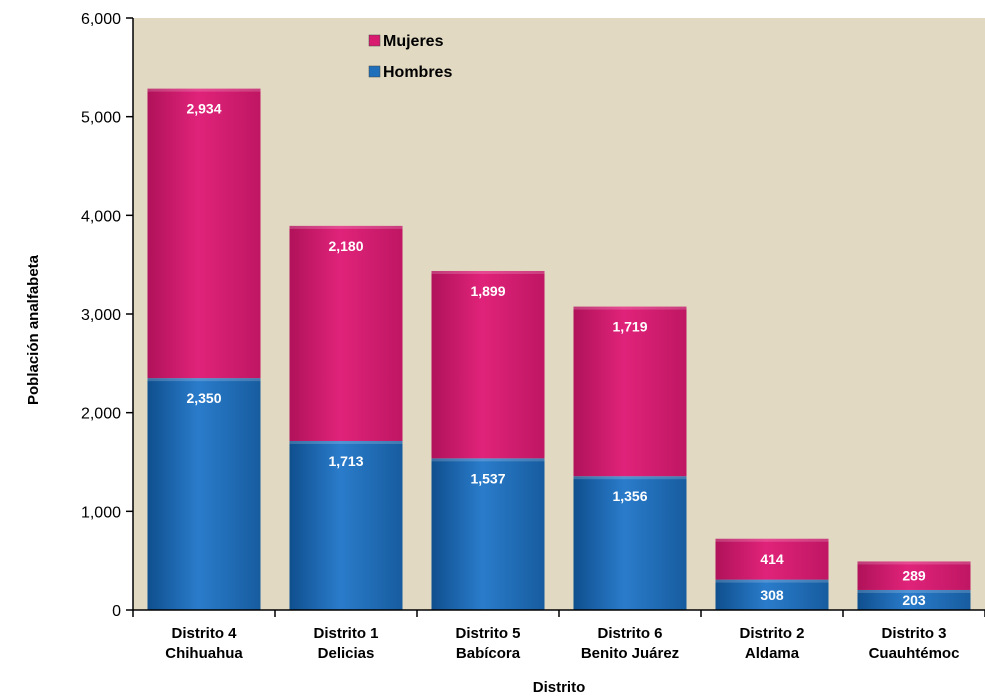  I want to click on x-axis-title: Distrito, so click(559, 687).